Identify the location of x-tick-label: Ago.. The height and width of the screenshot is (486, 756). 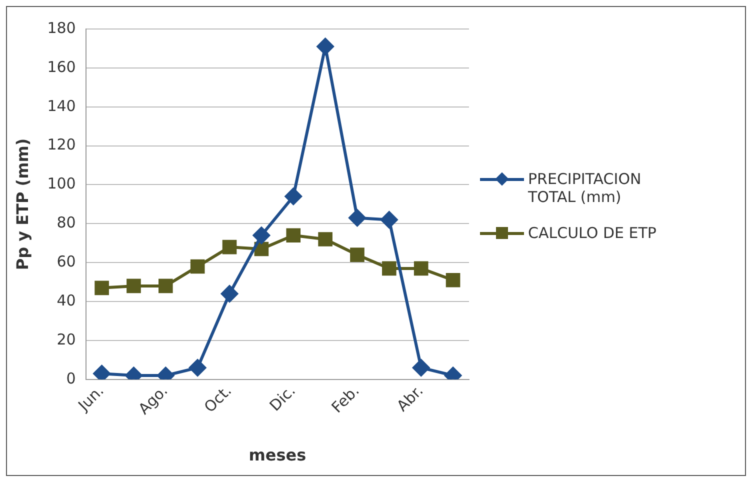
(153, 400).